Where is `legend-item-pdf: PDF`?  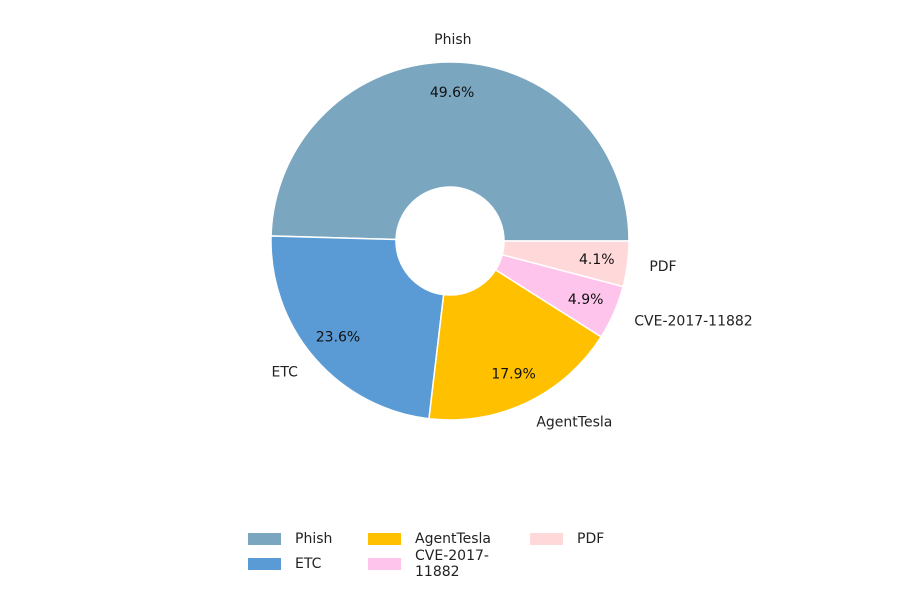 legend-item-pdf: PDF is located at coordinates (590, 538).